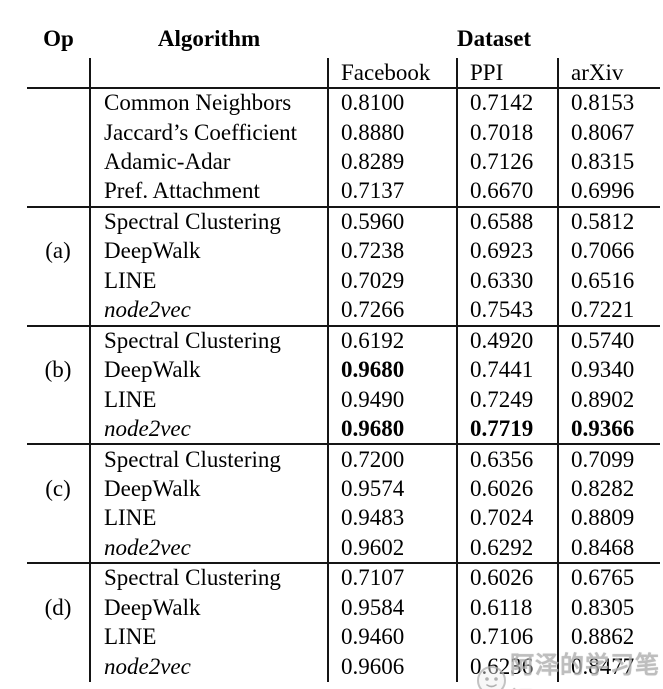 This screenshot has width=663, height=689. What do you see at coordinates (58, 607) in the screenshot?
I see `op-label-d: (d)` at bounding box center [58, 607].